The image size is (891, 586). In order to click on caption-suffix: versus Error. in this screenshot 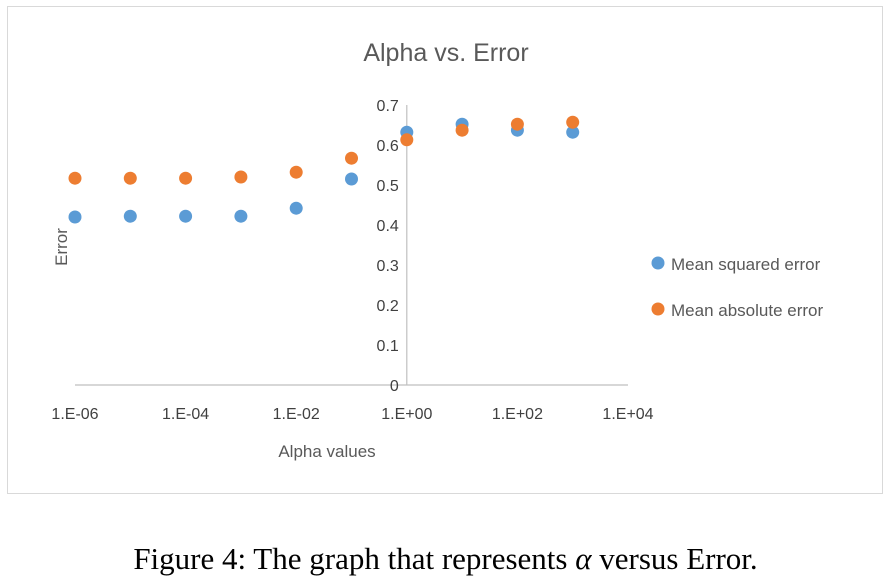, I will do `click(674, 558)`.